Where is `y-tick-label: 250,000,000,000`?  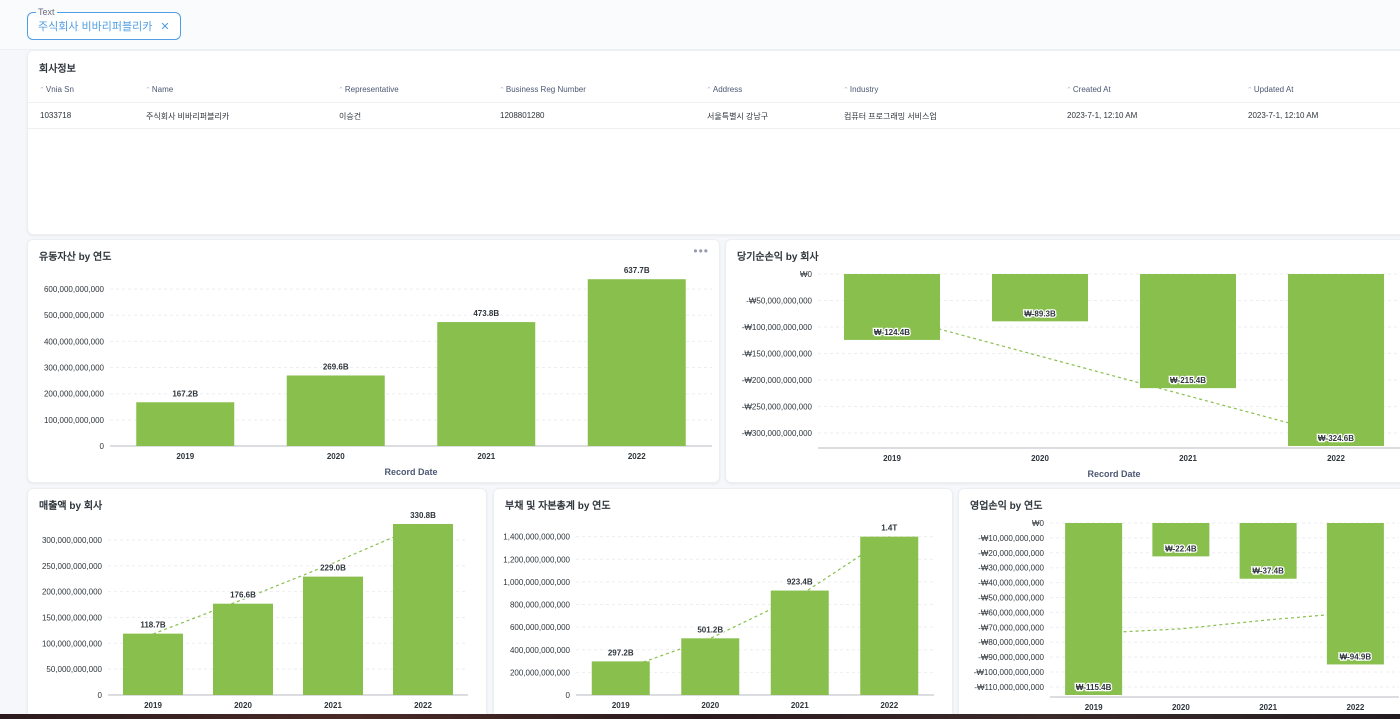 y-tick-label: 250,000,000,000 is located at coordinates (72, 566).